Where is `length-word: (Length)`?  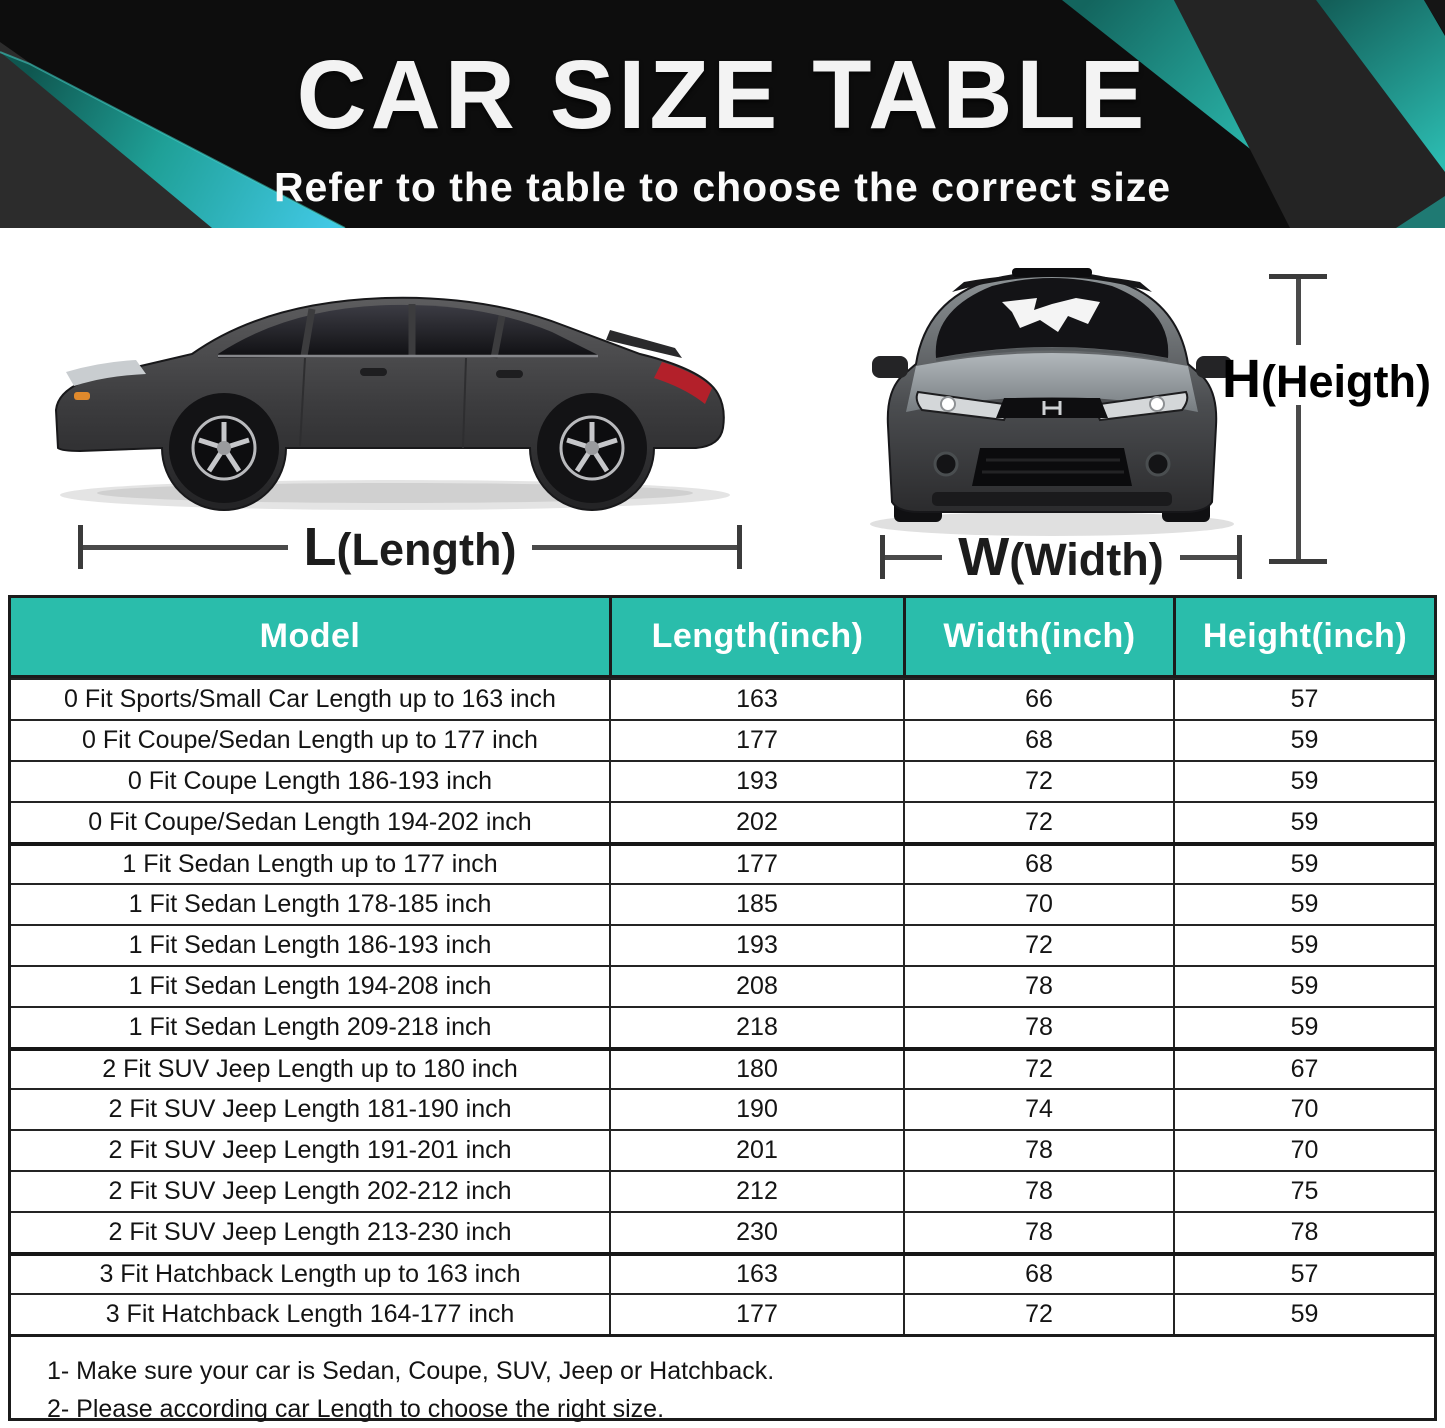
length-word: (Length) is located at coordinates (426, 549).